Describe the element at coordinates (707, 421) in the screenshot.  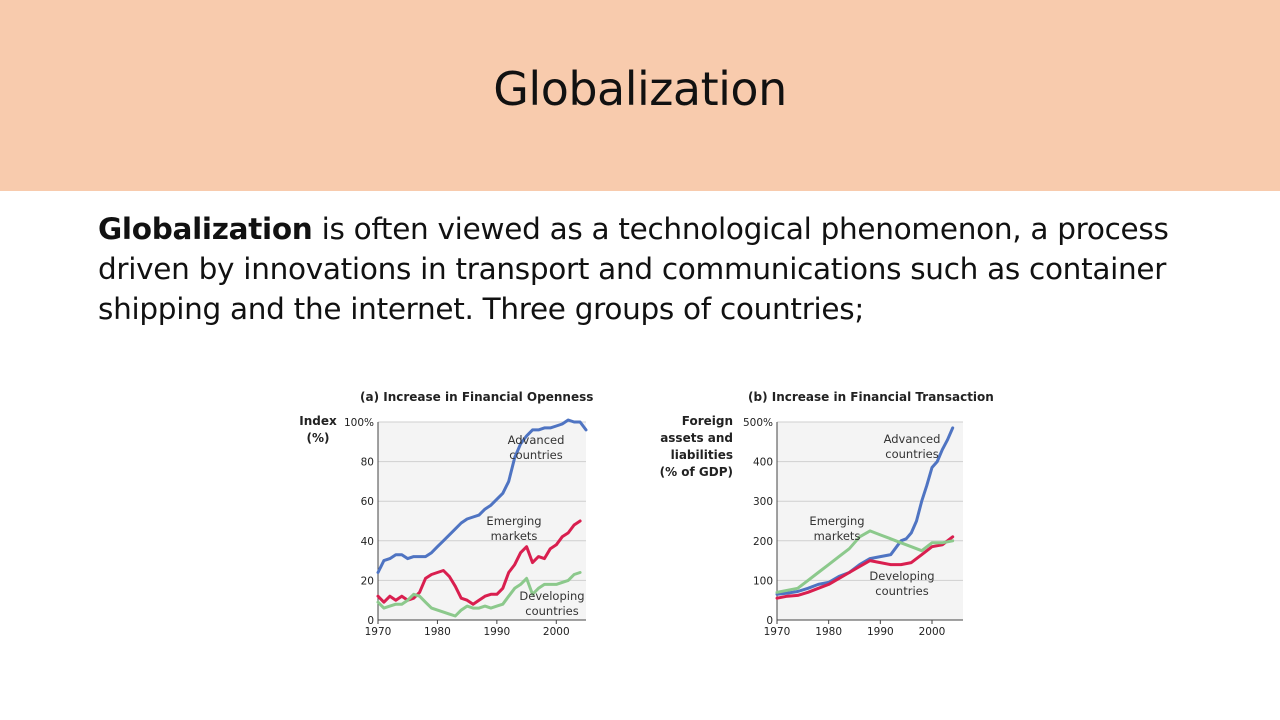
I see `y-axis-label-line: Foreign` at that location.